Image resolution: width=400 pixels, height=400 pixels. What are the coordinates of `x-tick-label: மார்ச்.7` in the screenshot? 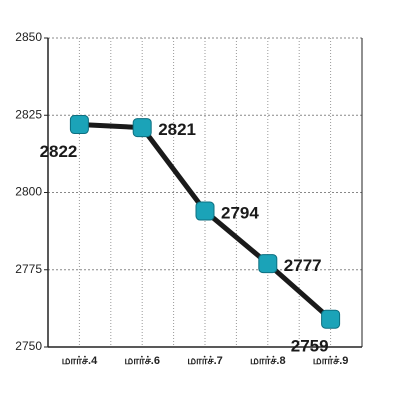 It's located at (205, 361).